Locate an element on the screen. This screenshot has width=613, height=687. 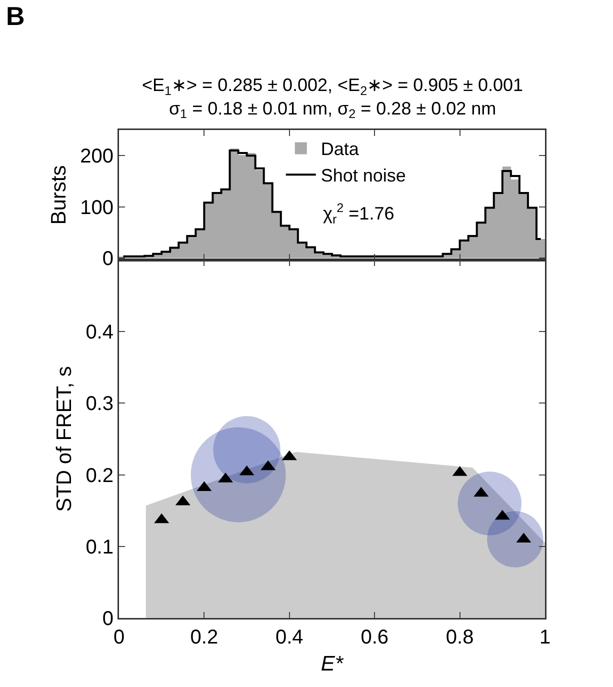
x-tick-label: 0.6 is located at coordinates (374, 637).